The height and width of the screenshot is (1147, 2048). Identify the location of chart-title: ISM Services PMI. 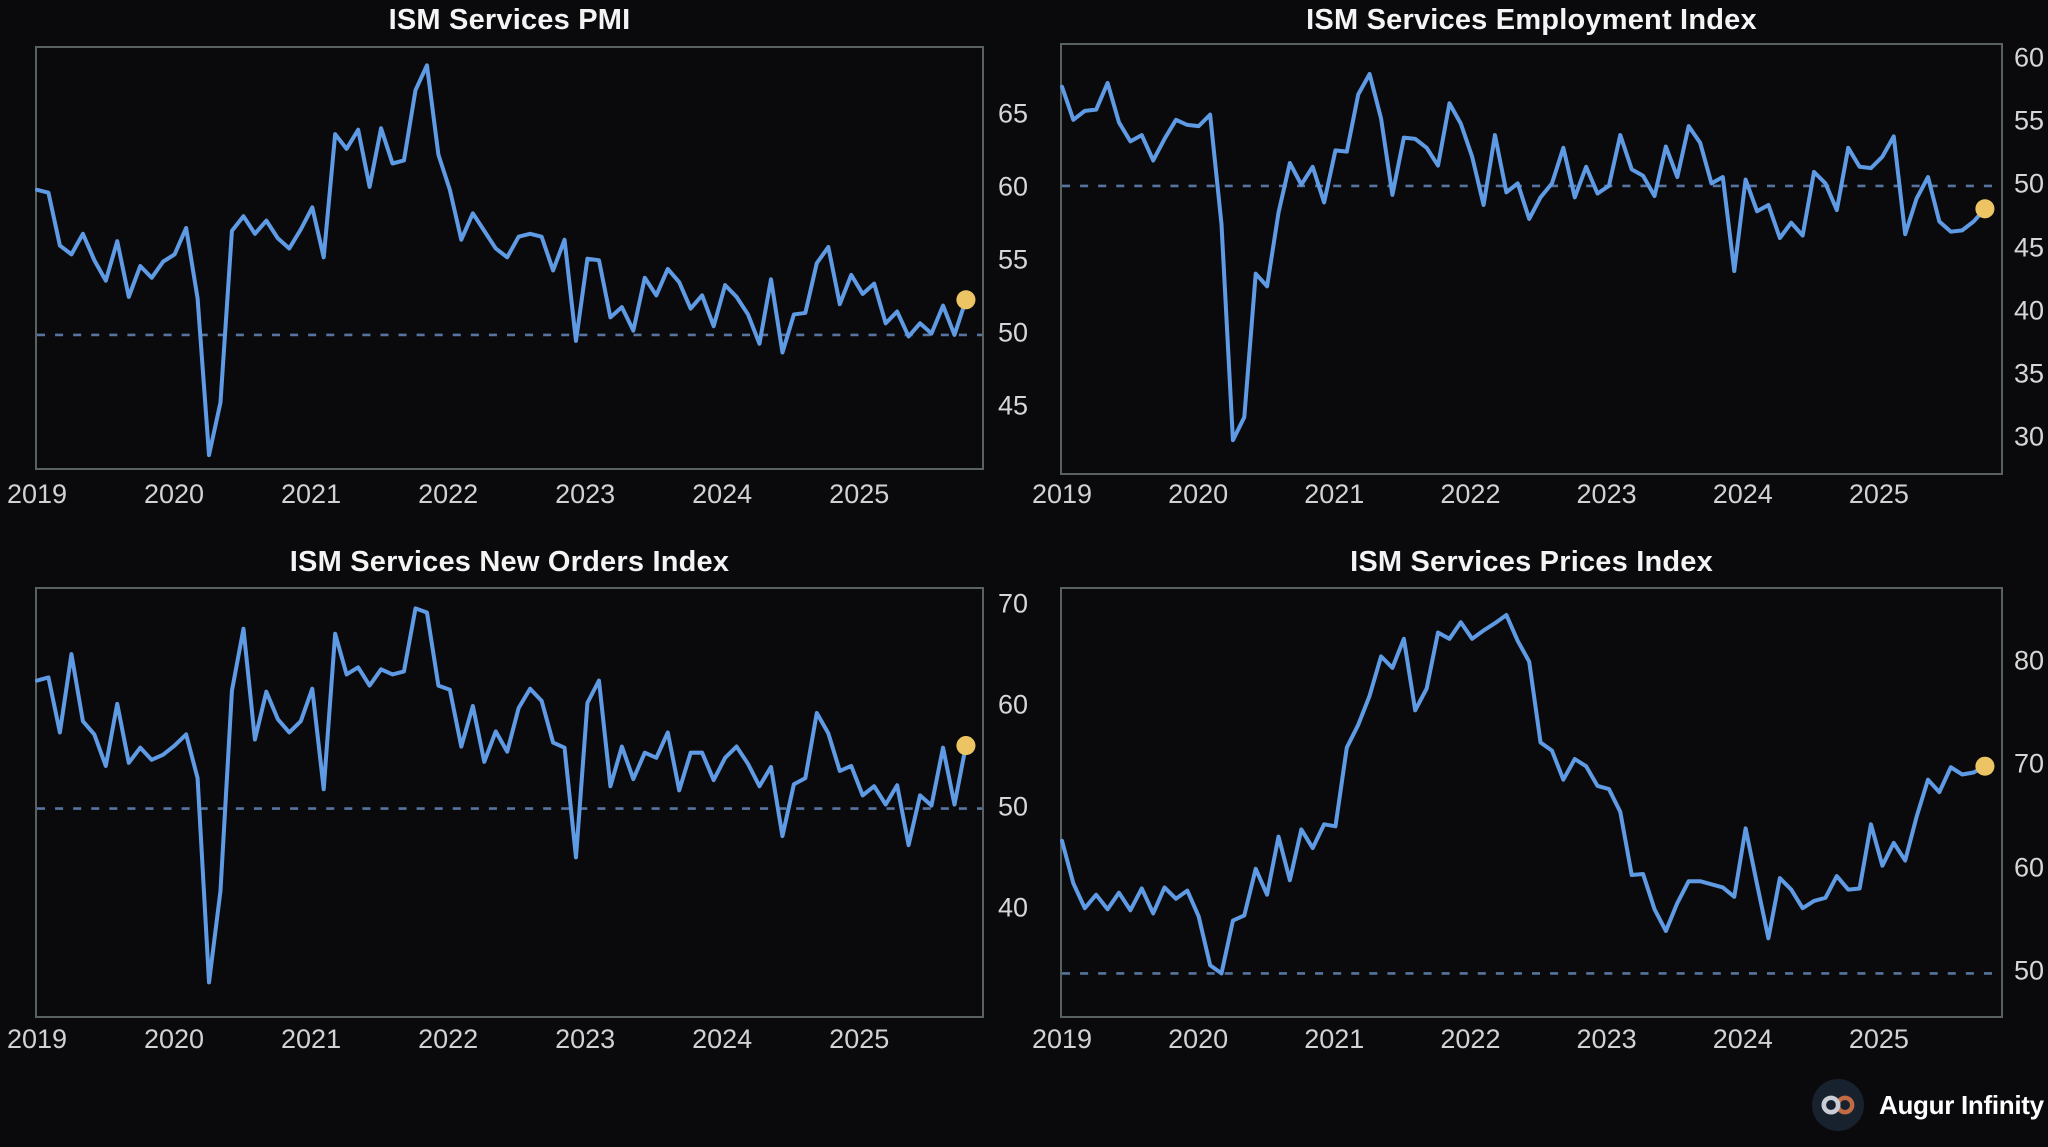
(509, 20).